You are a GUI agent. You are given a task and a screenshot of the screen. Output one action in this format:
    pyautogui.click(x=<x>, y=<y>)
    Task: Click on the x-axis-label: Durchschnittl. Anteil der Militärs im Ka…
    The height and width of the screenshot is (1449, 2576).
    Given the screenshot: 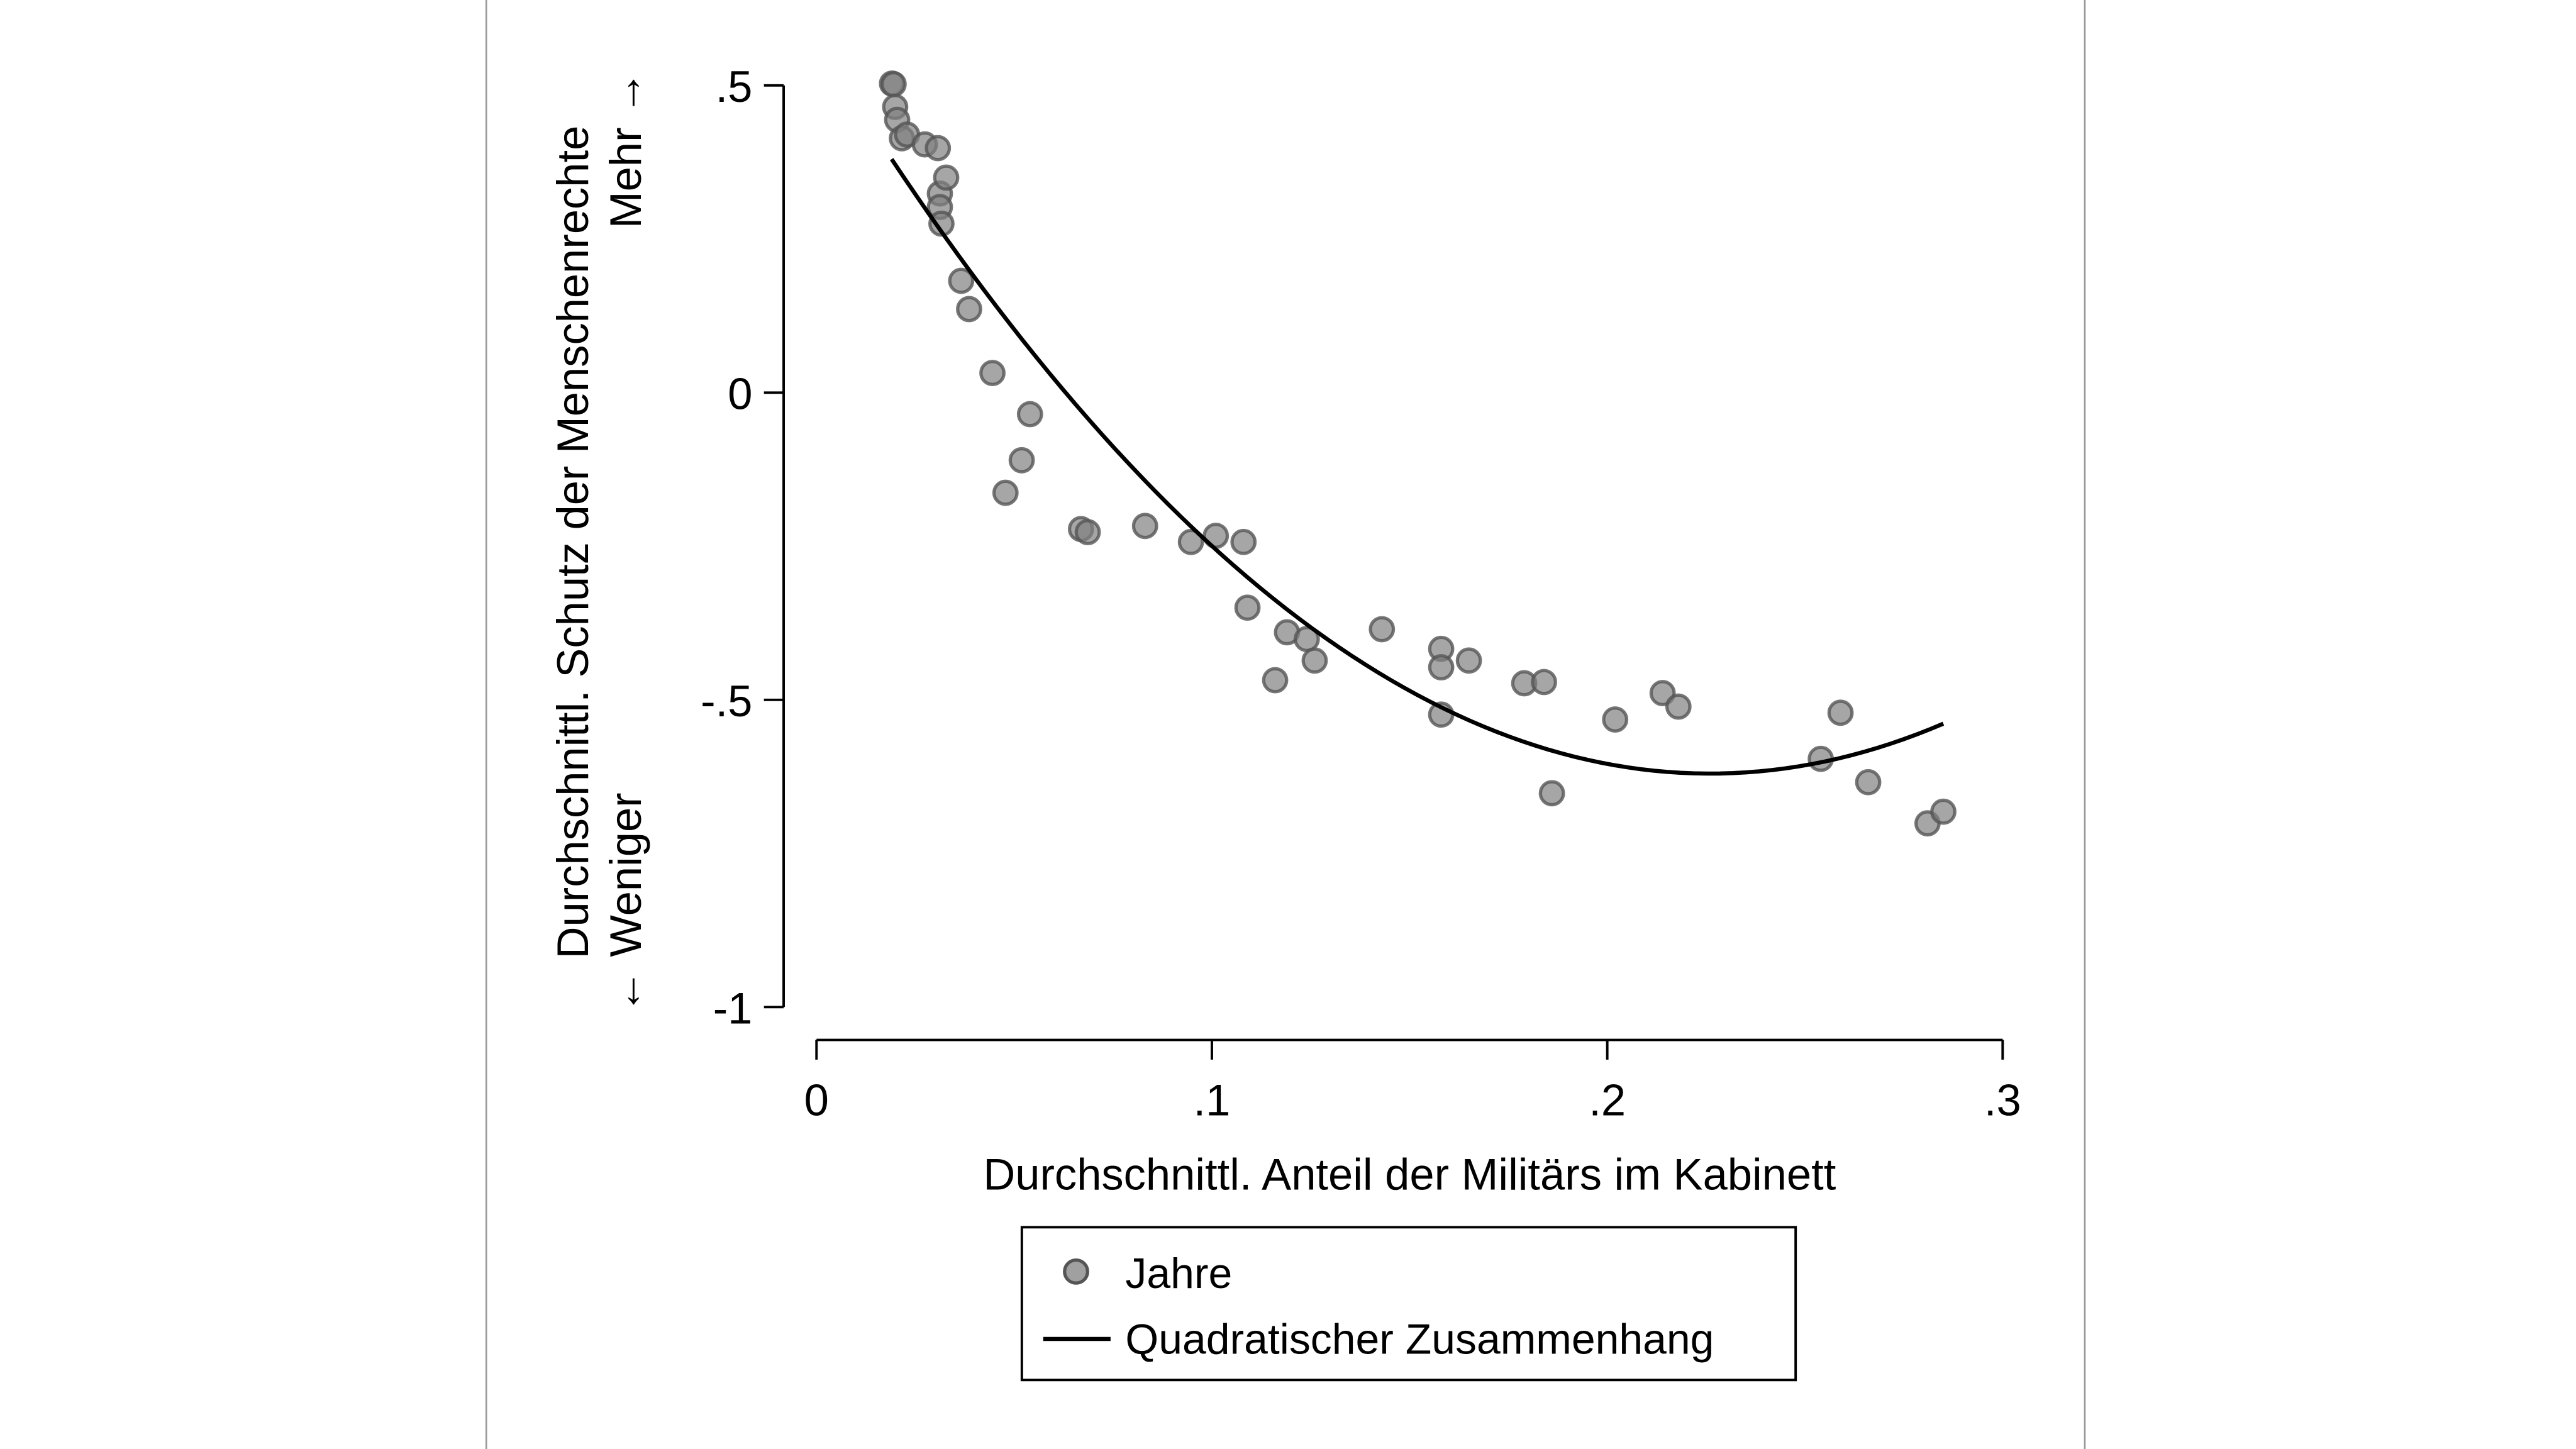 What is the action you would take?
    pyautogui.click(x=1409, y=1174)
    